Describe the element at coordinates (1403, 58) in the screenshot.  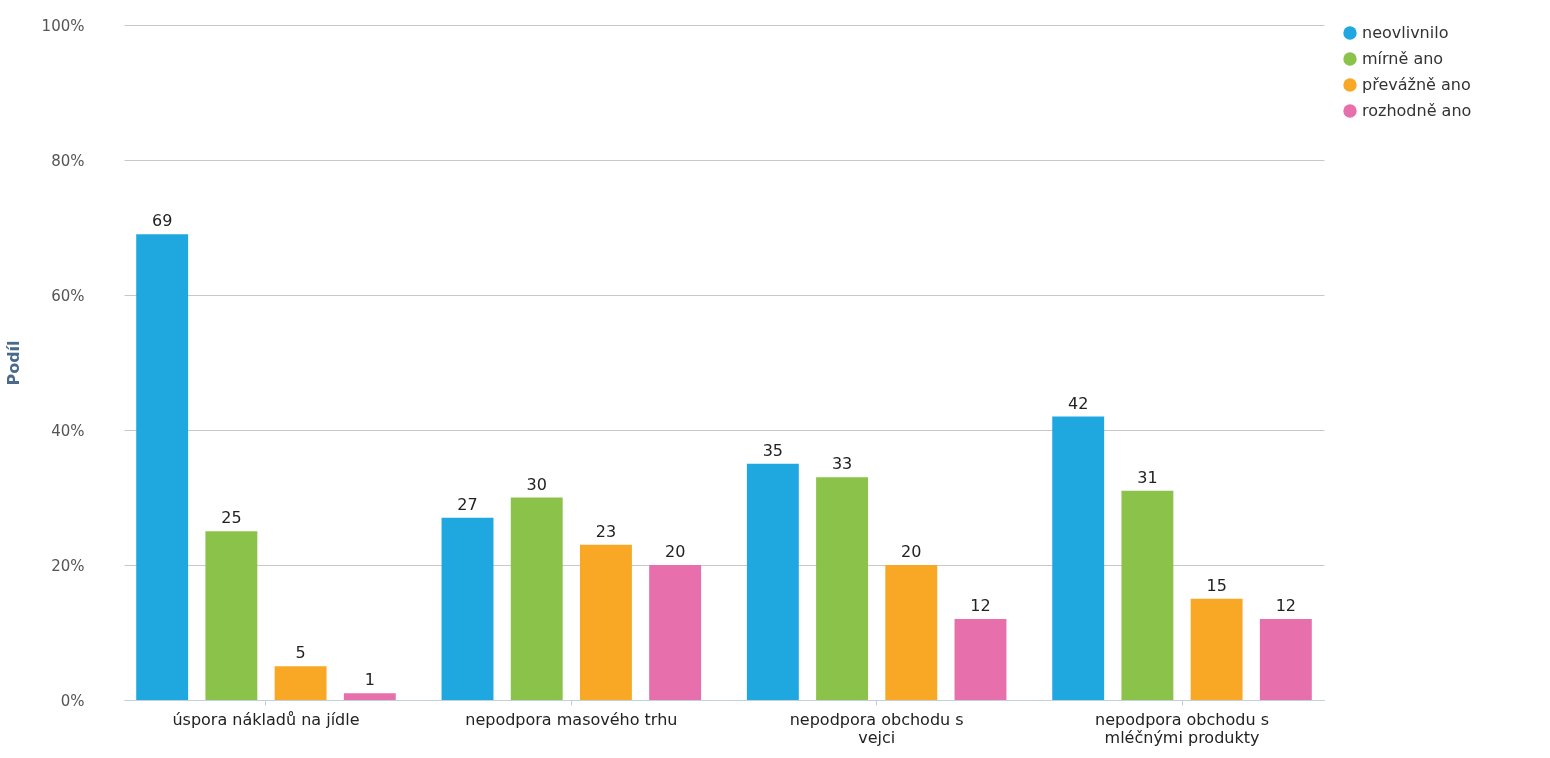
I see `legend-label: mírně ano` at that location.